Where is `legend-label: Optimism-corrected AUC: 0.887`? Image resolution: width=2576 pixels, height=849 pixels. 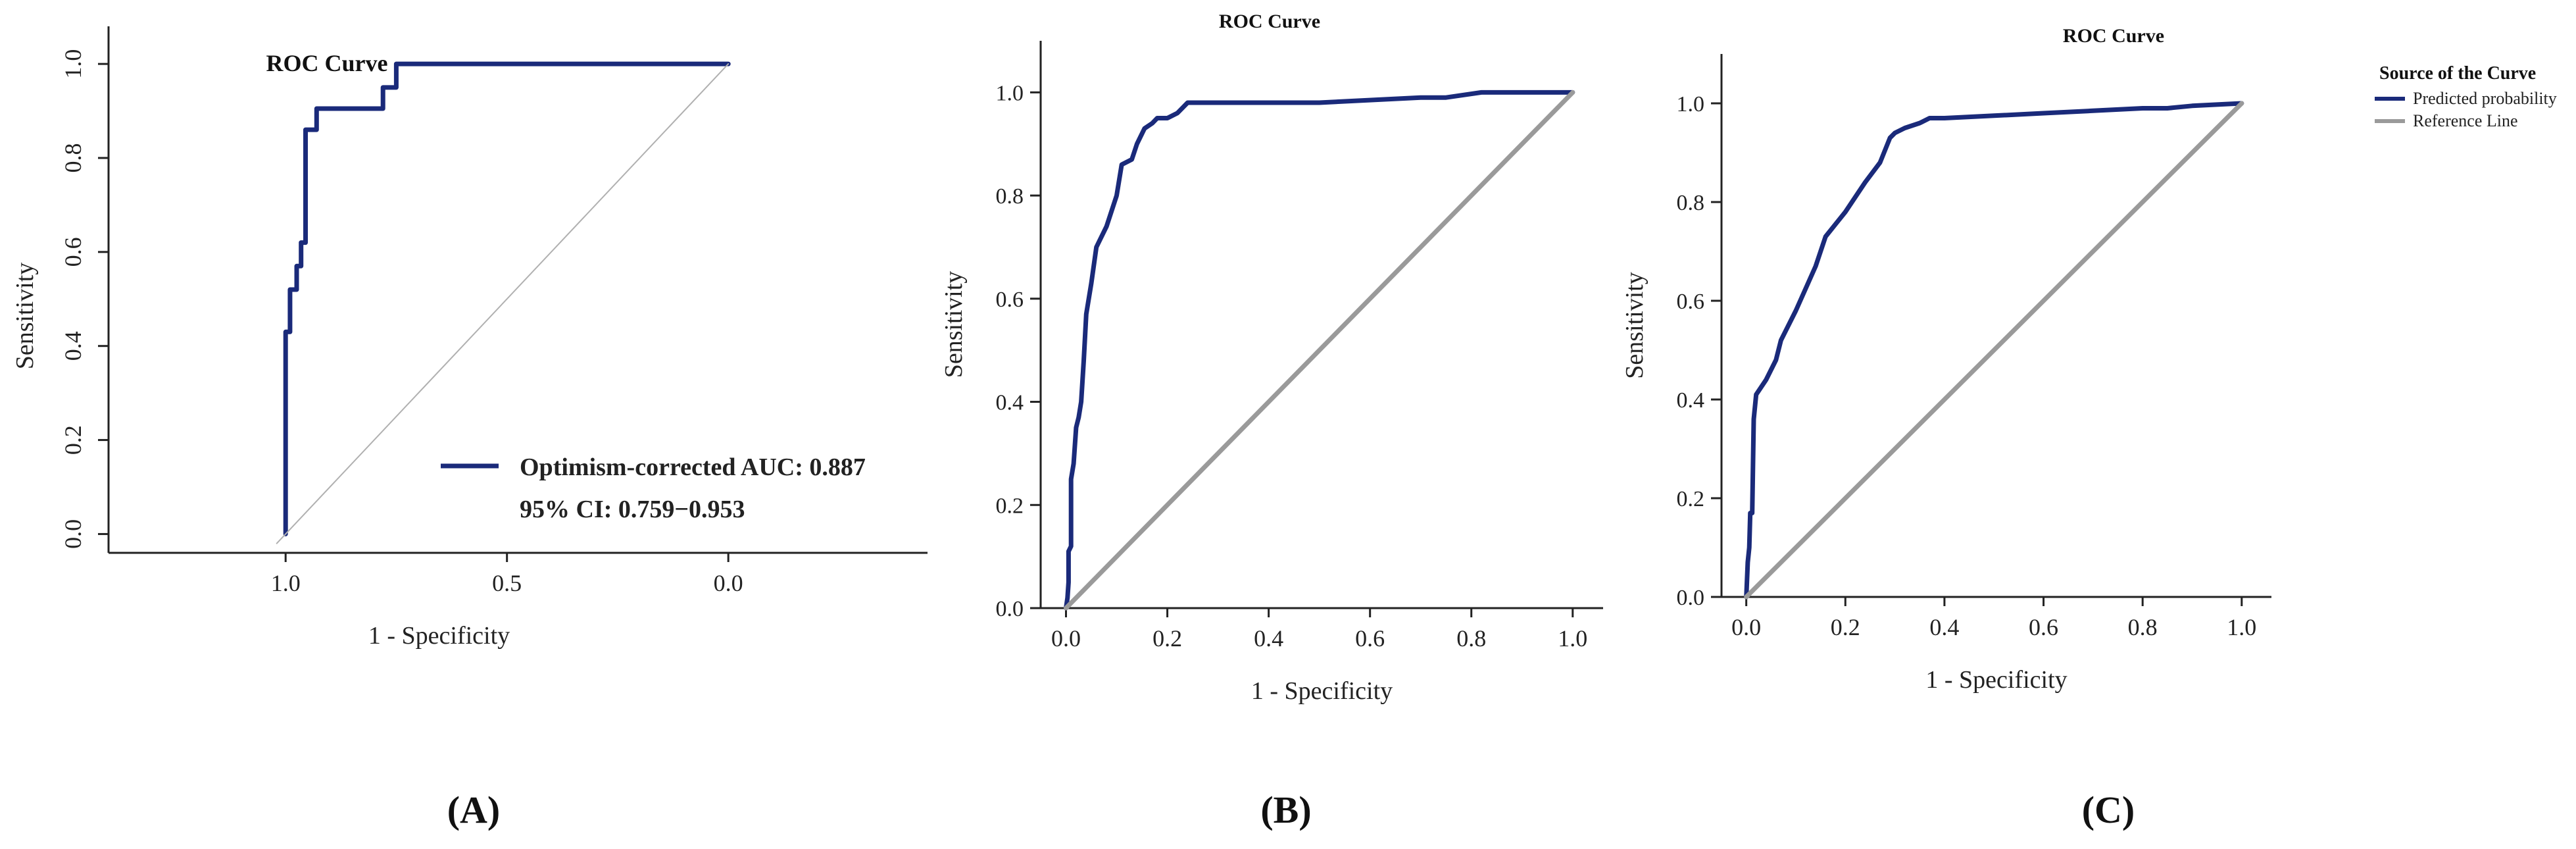
legend-label: Optimism-corrected AUC: 0.887 is located at coordinates (693, 467).